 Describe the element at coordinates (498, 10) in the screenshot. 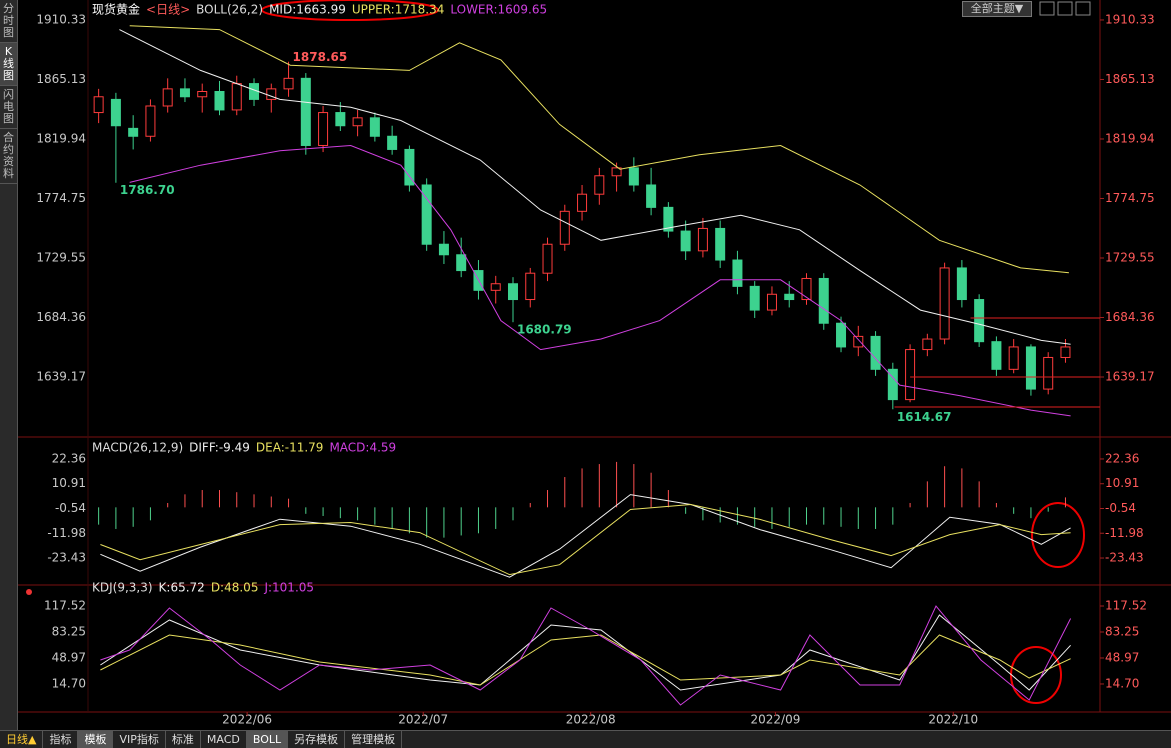

I see `legend-text: LOWER:1609.65` at that location.